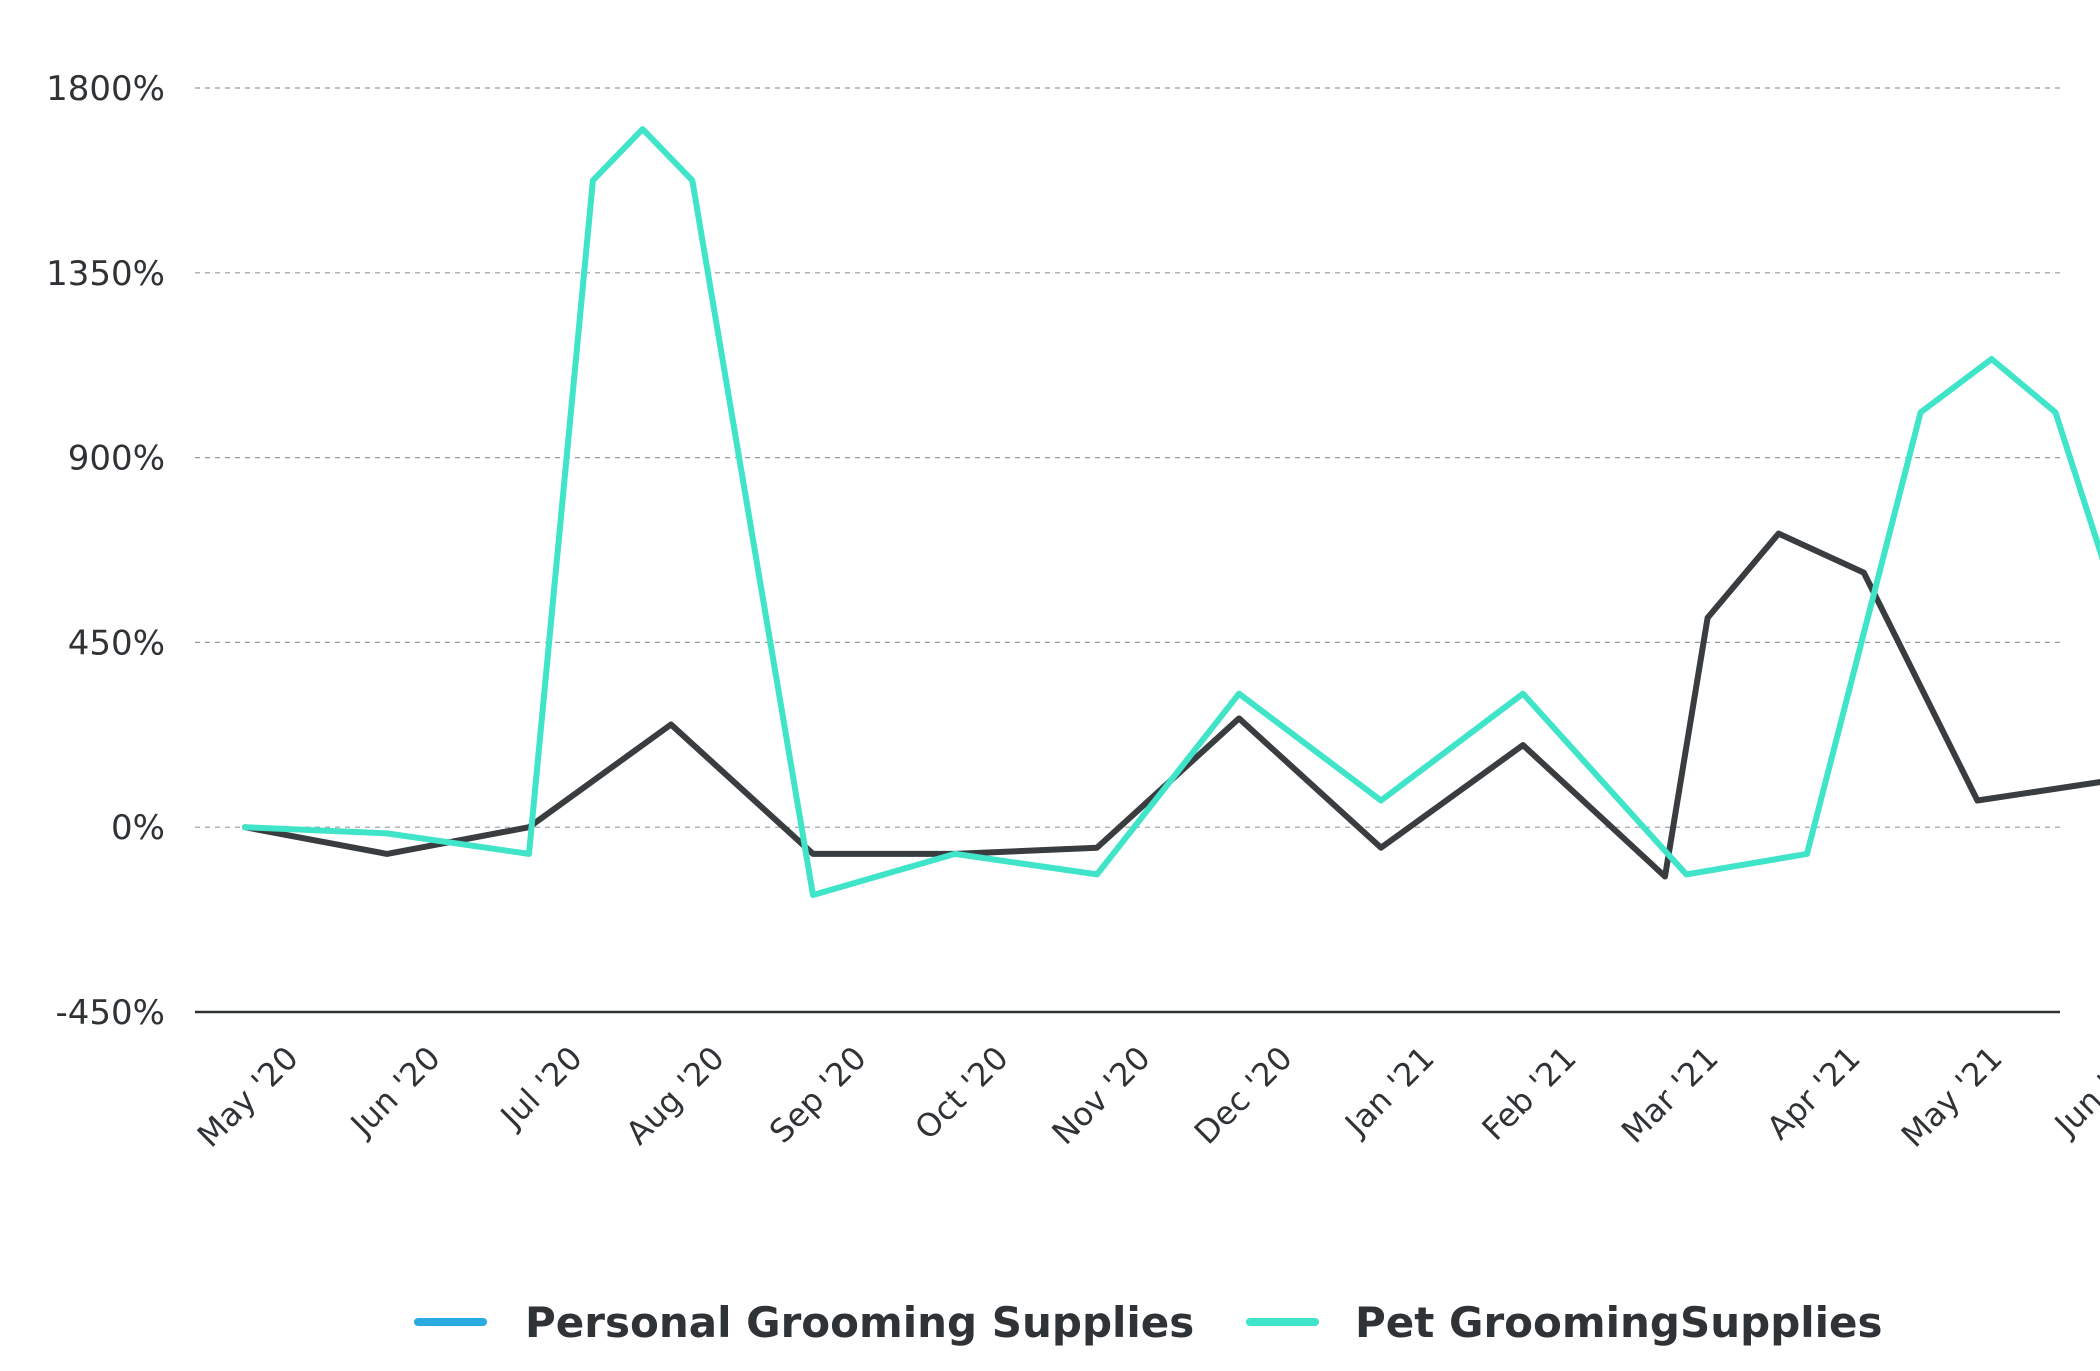 The width and height of the screenshot is (2100, 1371). What do you see at coordinates (1243, 1095) in the screenshot?
I see `x-tick-label: Dec '20` at bounding box center [1243, 1095].